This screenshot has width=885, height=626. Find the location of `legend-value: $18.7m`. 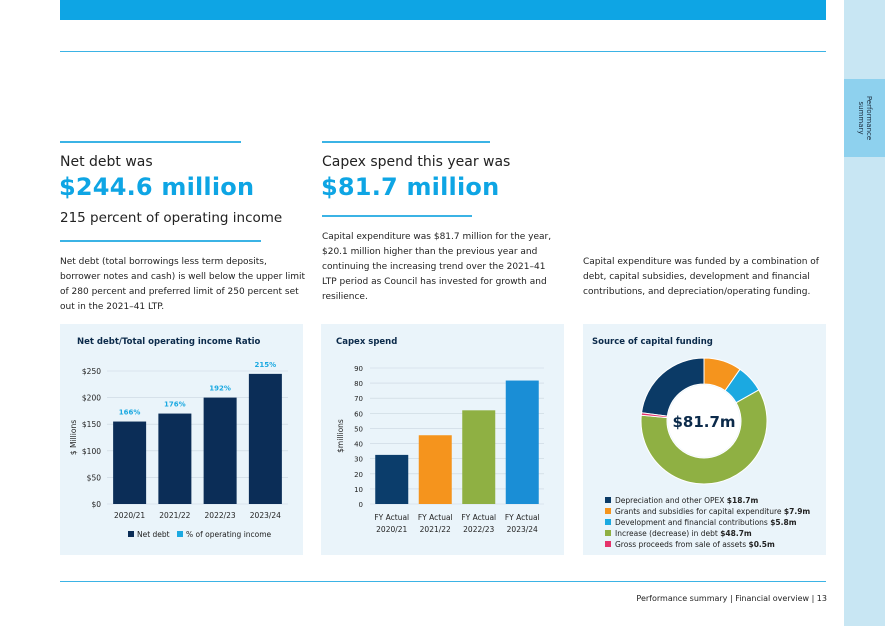

legend-value: $18.7m is located at coordinates (742, 500).